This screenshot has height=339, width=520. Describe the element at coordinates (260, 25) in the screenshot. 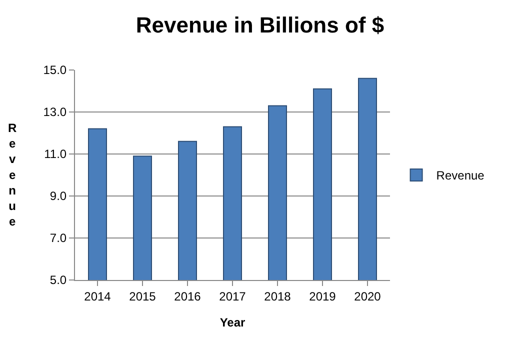

I see `chart-title: Revenue in Billions of $` at that location.